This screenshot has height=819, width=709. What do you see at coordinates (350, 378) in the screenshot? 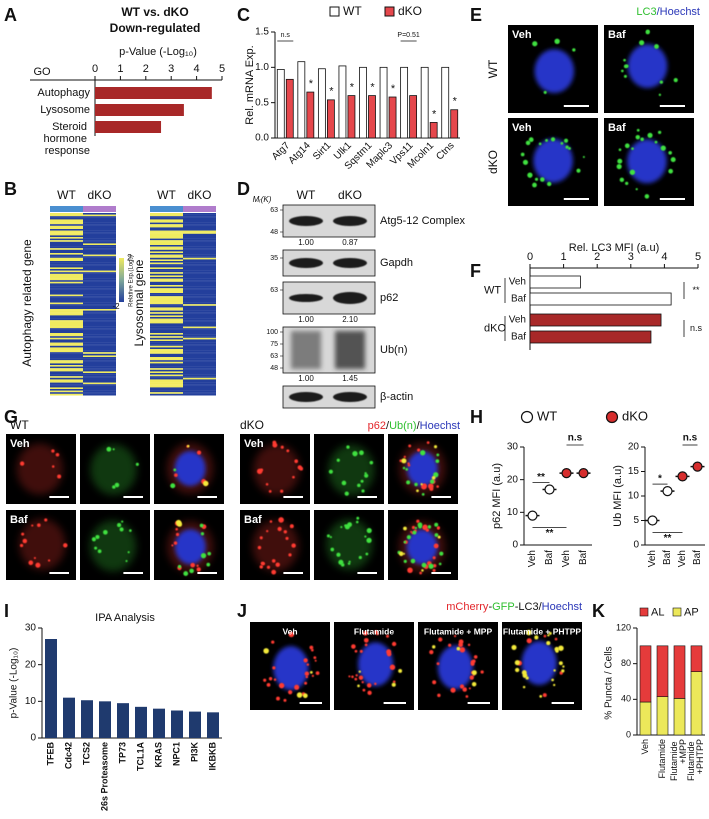
I see `quantification: 1.45` at bounding box center [350, 378].